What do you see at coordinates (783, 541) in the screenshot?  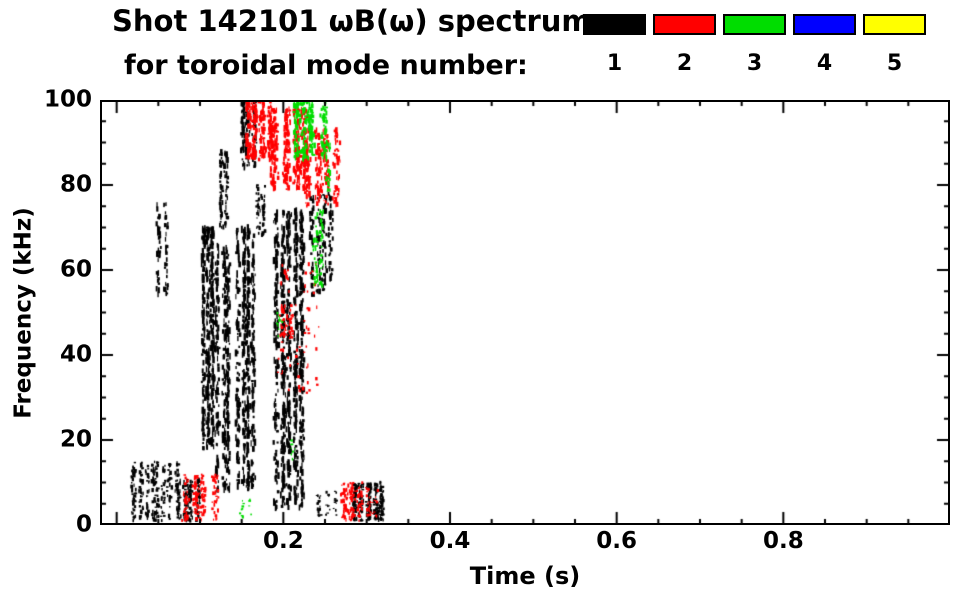 I see `x-tick-label: 0.8` at bounding box center [783, 541].